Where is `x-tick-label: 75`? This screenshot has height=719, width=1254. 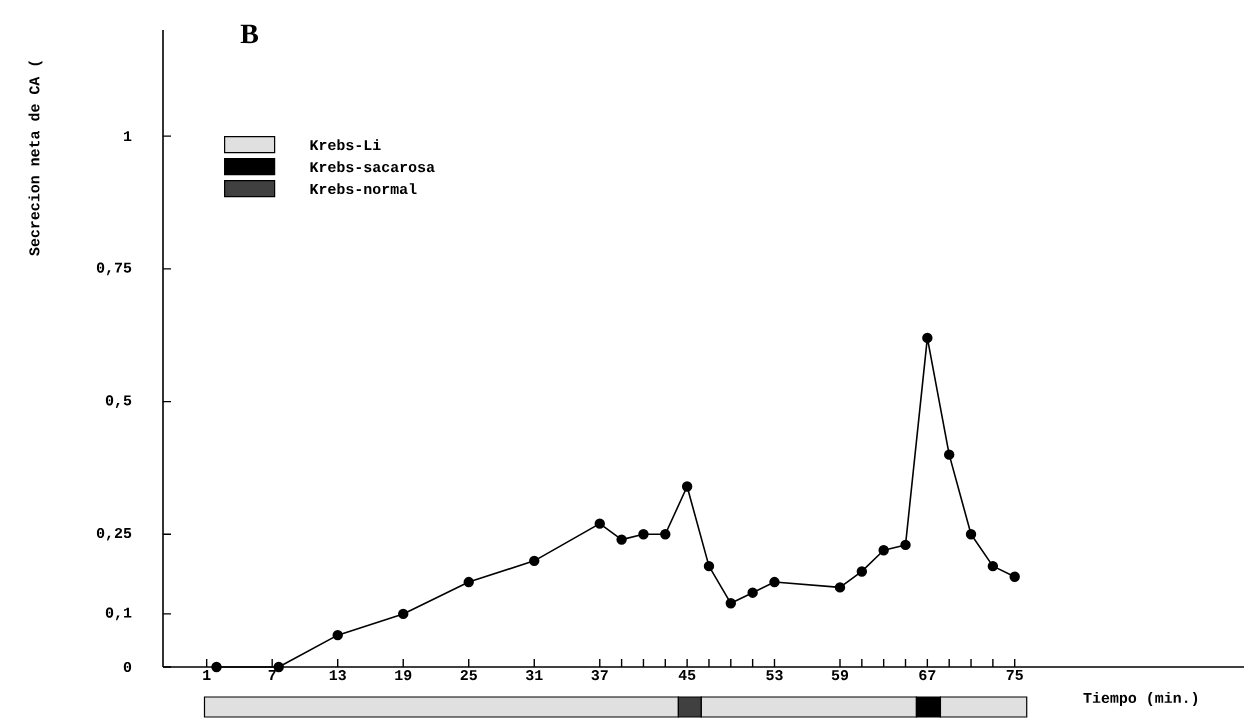 x-tick-label: 75 is located at coordinates (1014, 675).